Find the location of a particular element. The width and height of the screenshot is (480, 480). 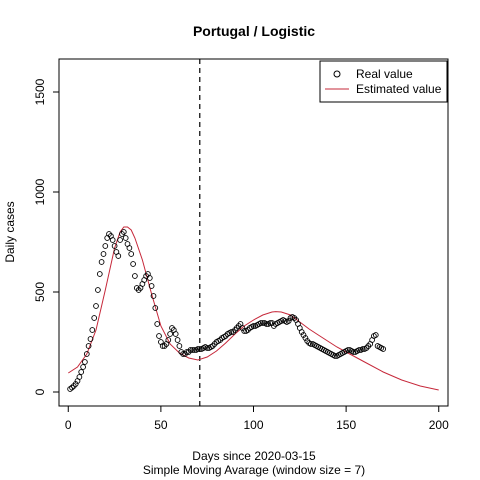

y-axis-label: Daily cases is located at coordinates (10, 231).